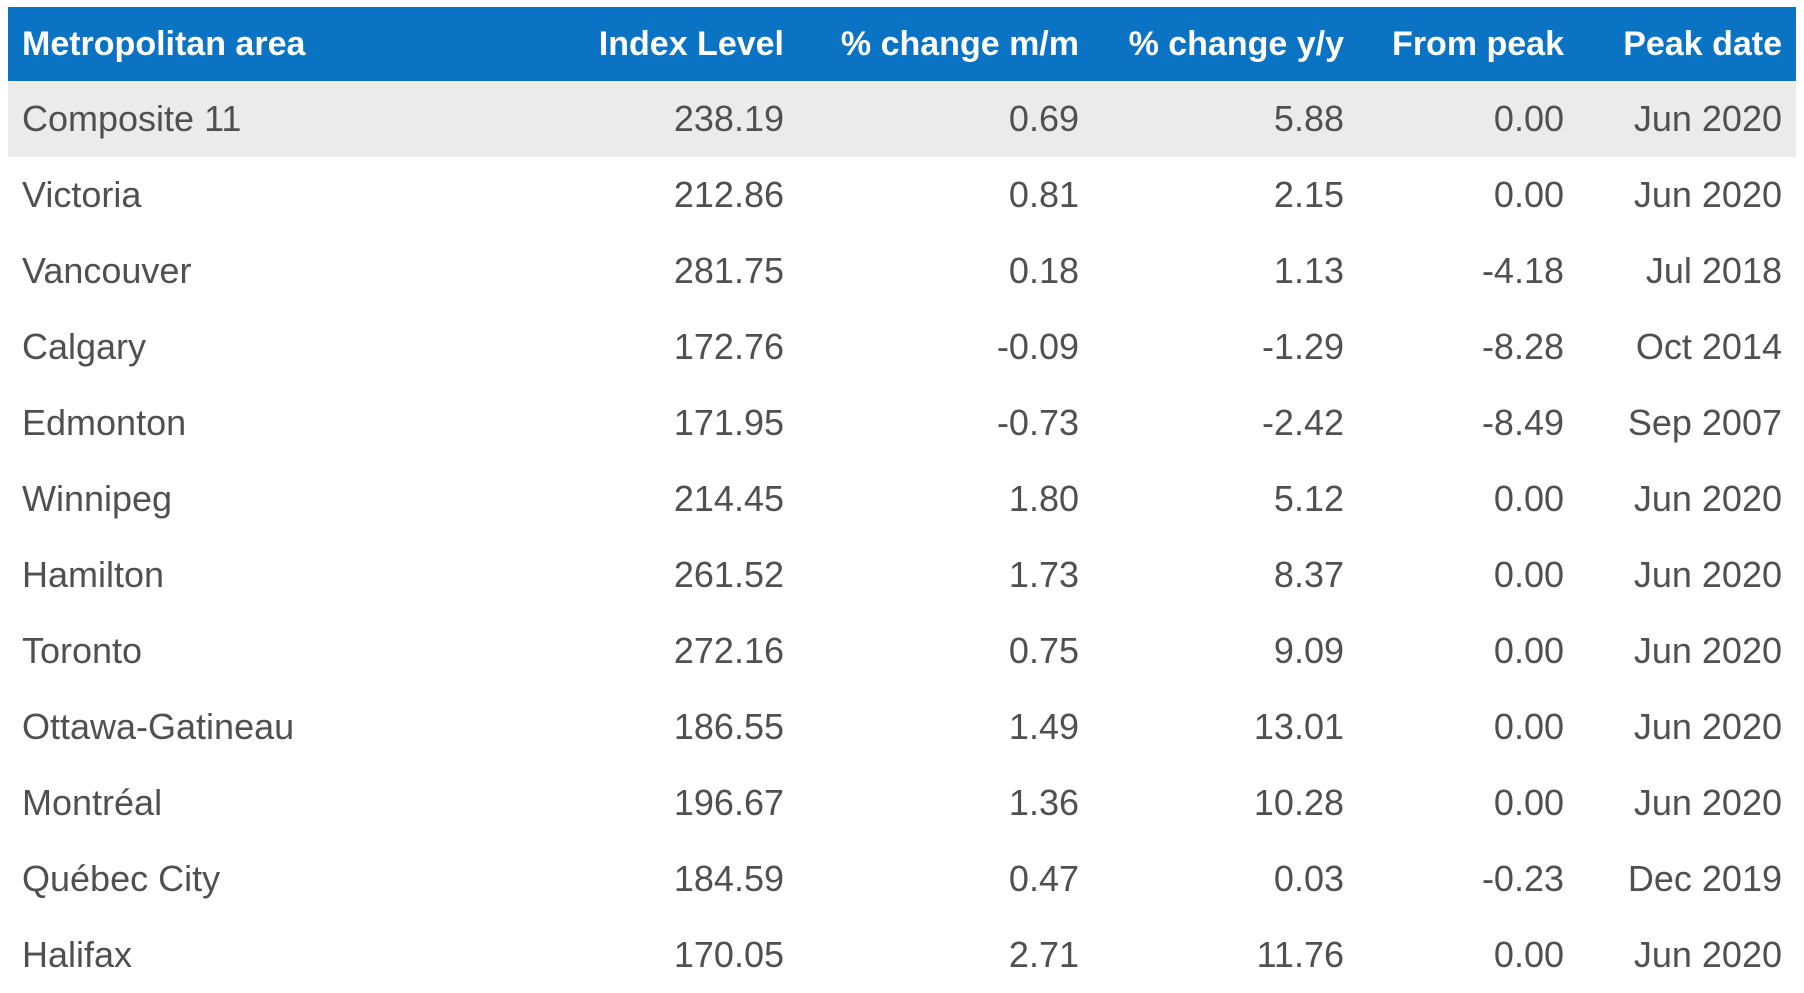 The width and height of the screenshot is (1804, 993). Describe the element at coordinates (902, 803) in the screenshot. I see `table-row: Montréal 196.67 1.36 10.28 0.00 Jun 2020` at that location.